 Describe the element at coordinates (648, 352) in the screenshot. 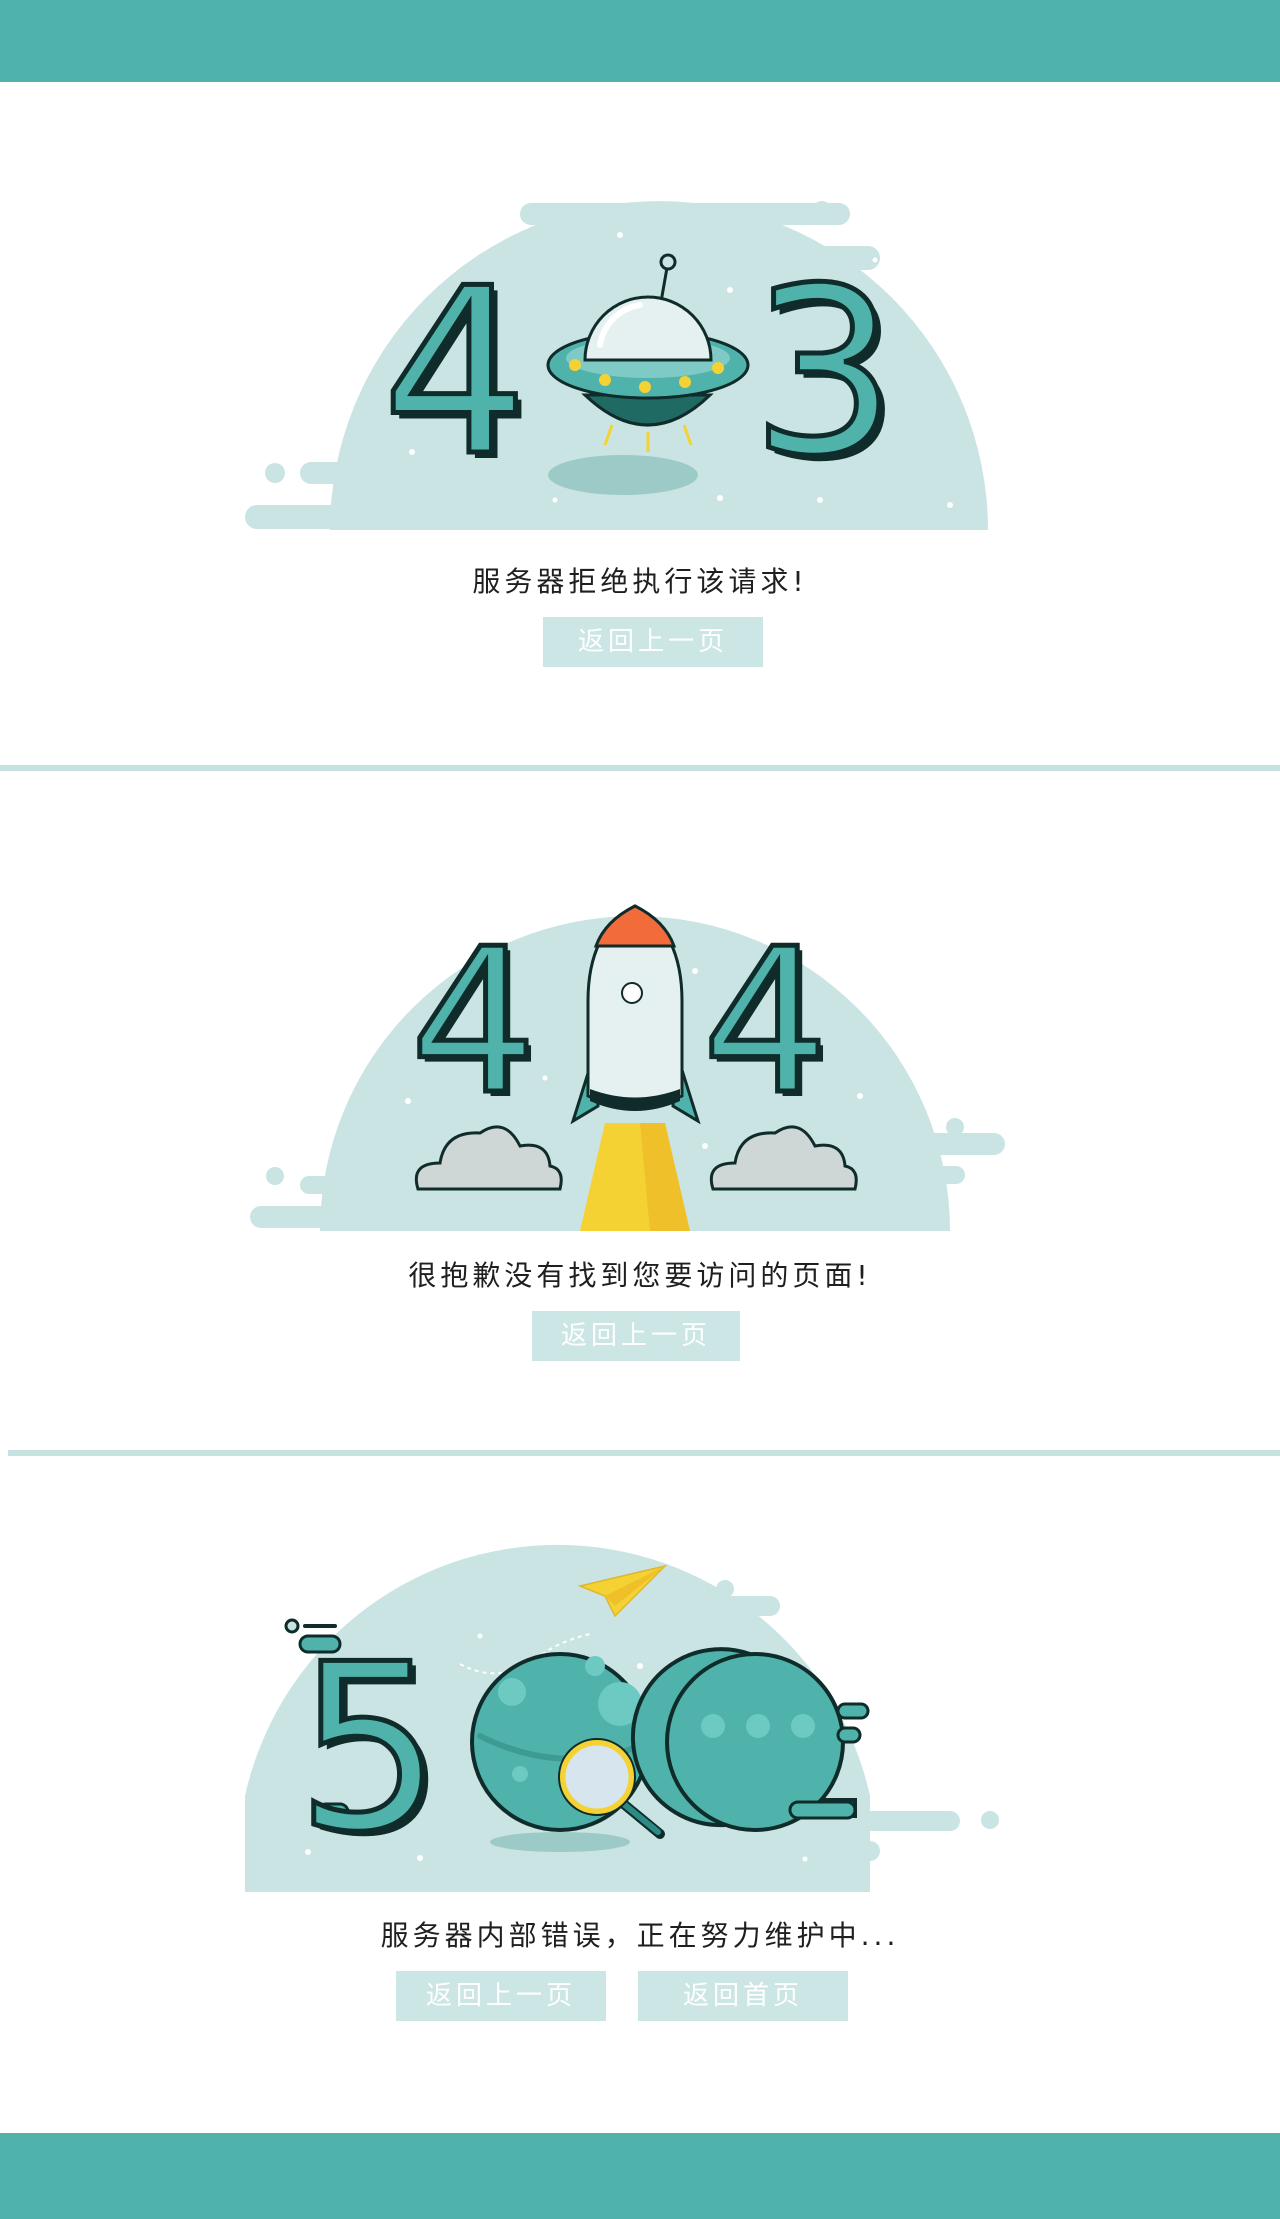

I see `ufo-icon` at that location.